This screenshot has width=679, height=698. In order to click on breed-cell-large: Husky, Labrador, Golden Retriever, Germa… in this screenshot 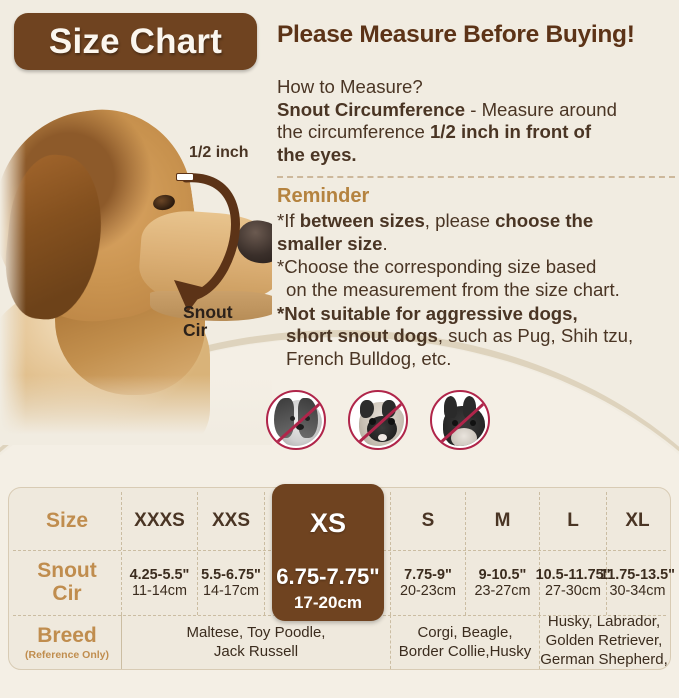, I will do `click(604, 640)`.